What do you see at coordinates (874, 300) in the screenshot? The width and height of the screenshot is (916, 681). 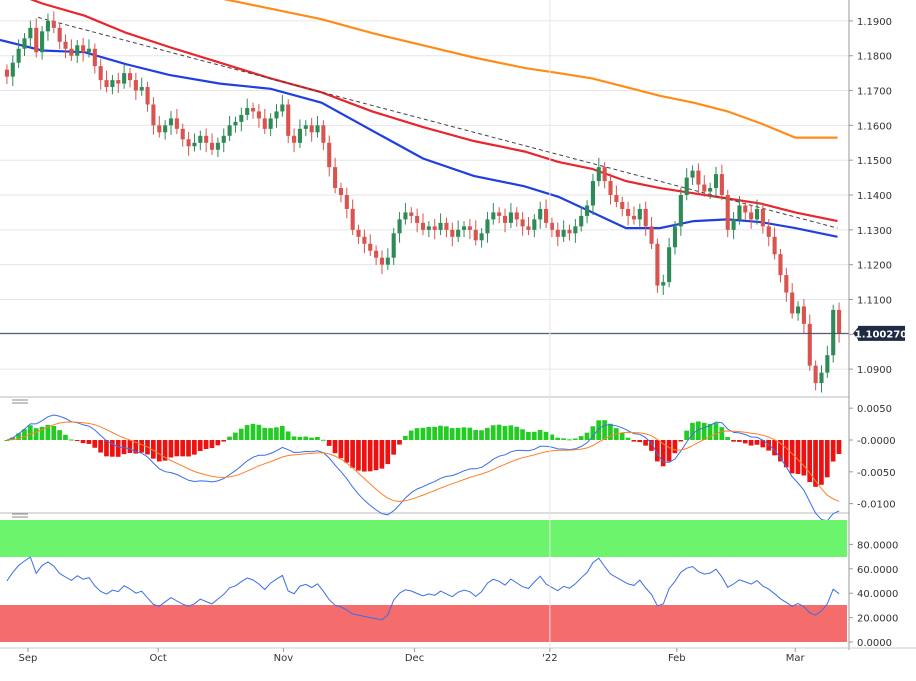 I see `price-tick-label: 1.1100` at bounding box center [874, 300].